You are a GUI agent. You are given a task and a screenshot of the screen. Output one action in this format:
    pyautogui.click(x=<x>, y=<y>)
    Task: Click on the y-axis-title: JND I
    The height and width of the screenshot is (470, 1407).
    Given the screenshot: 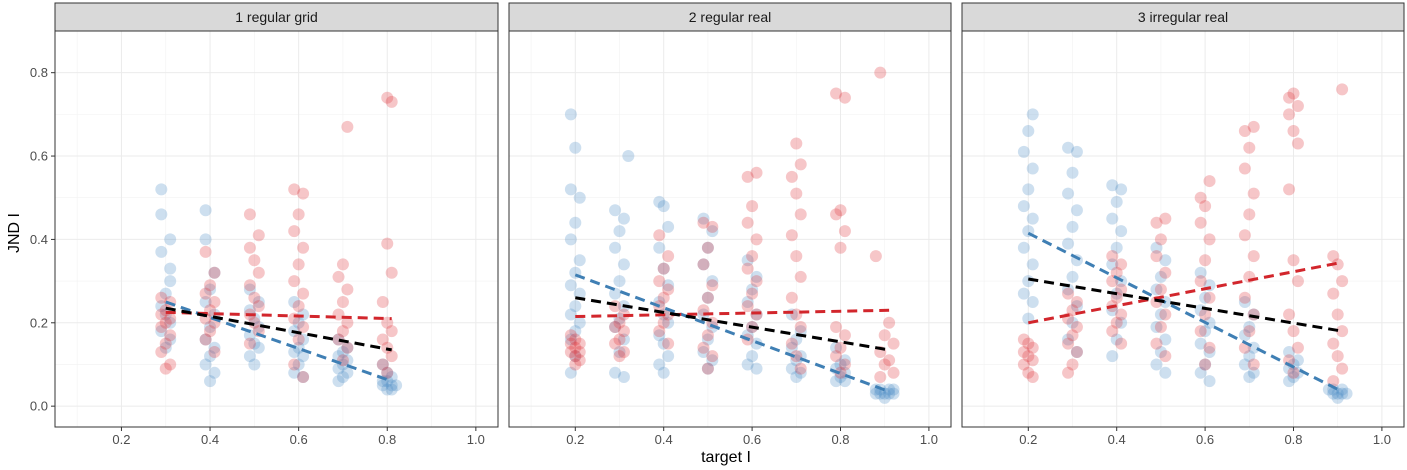 What is the action you would take?
    pyautogui.click(x=14, y=233)
    